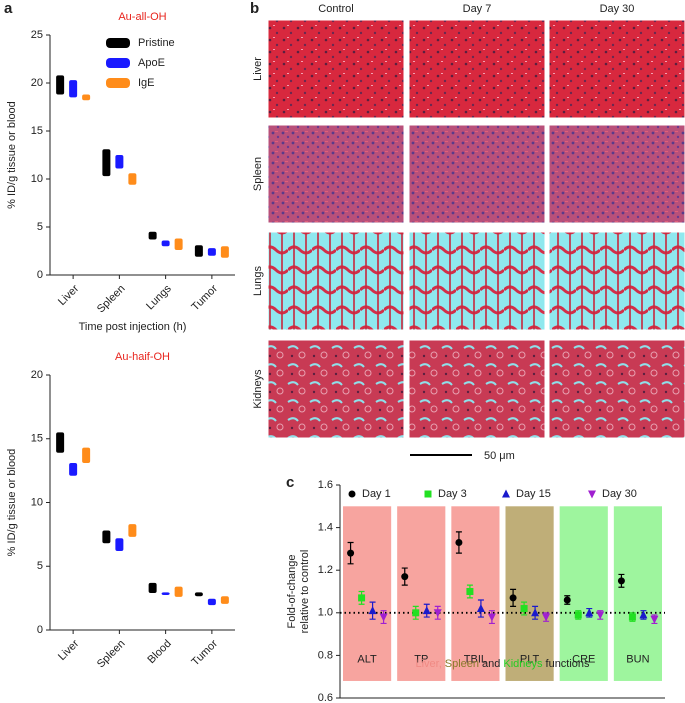  What do you see at coordinates (156, 43) in the screenshot?
I see `legend-label: Pristine` at bounding box center [156, 43].